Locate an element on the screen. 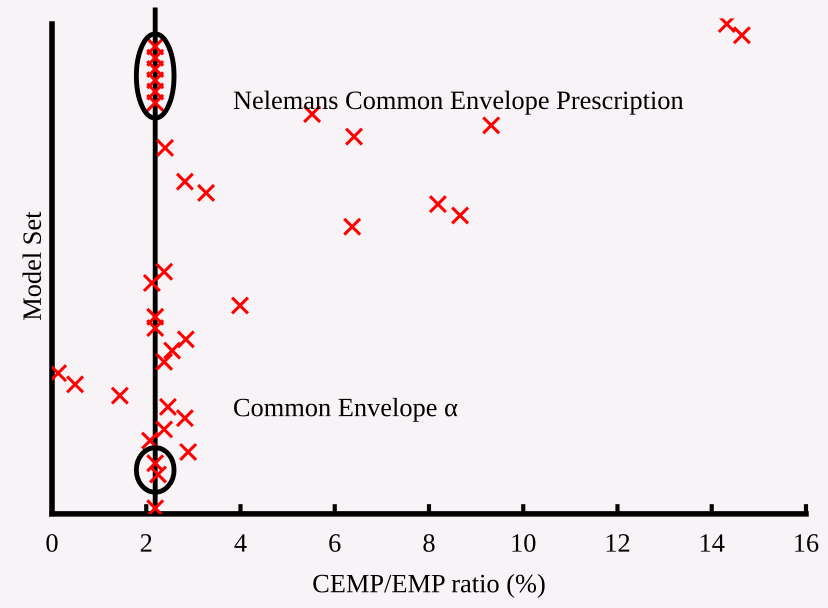  x-tick-label: 14 is located at coordinates (712, 543).